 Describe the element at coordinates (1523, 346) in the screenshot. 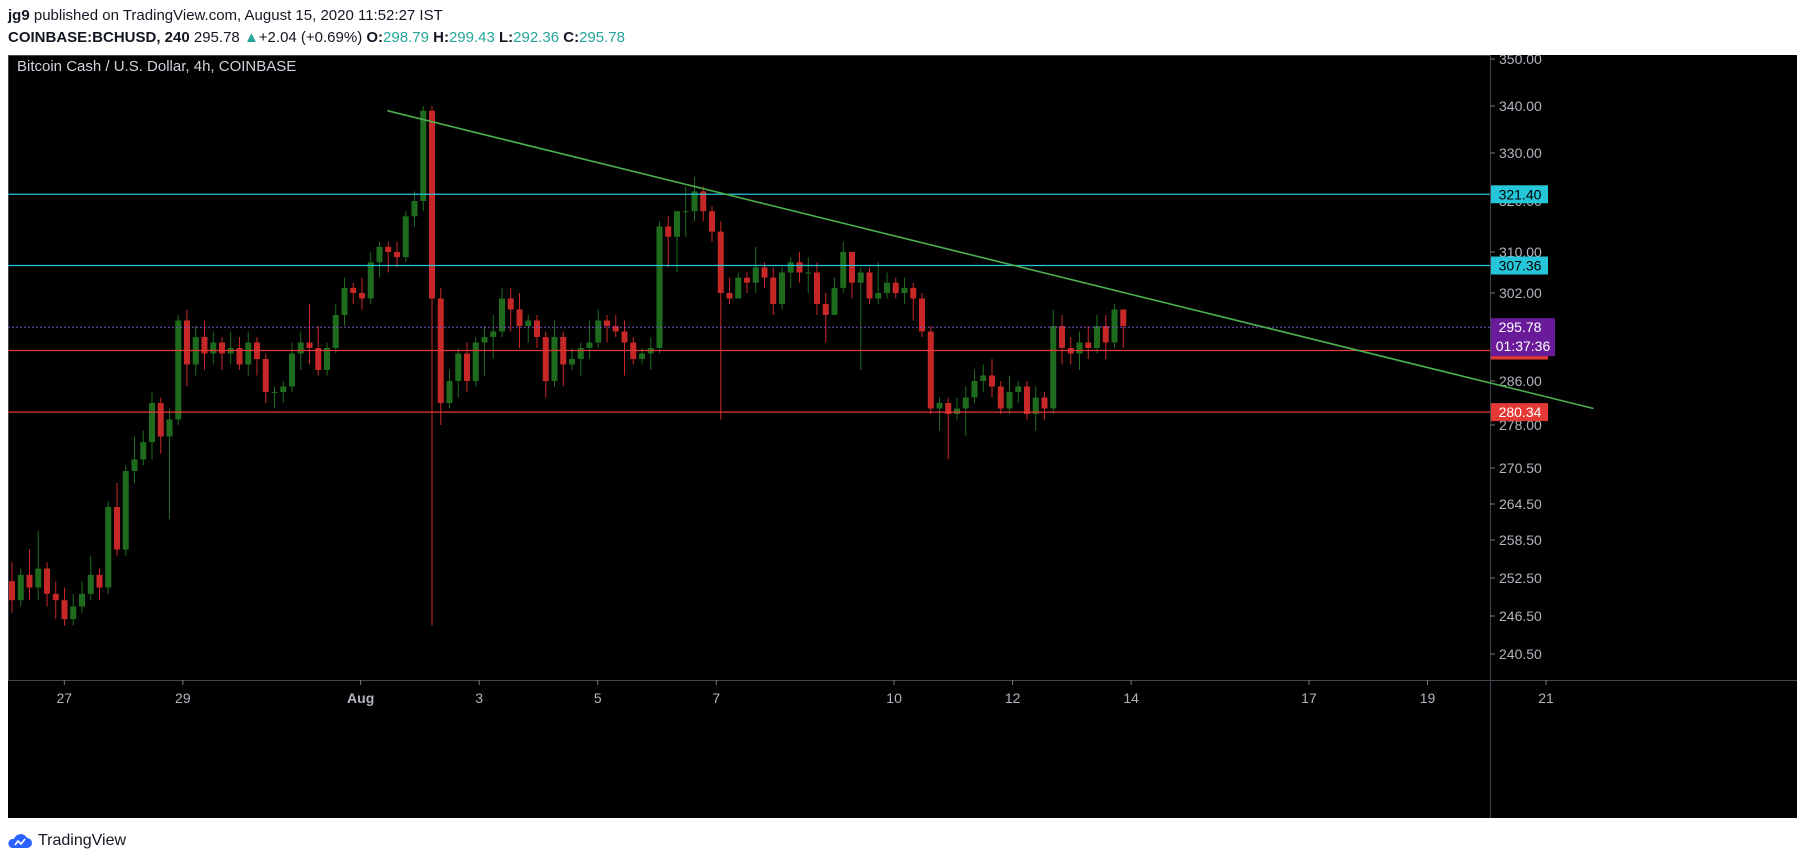

I see `countdown-label: 01:37:36` at that location.